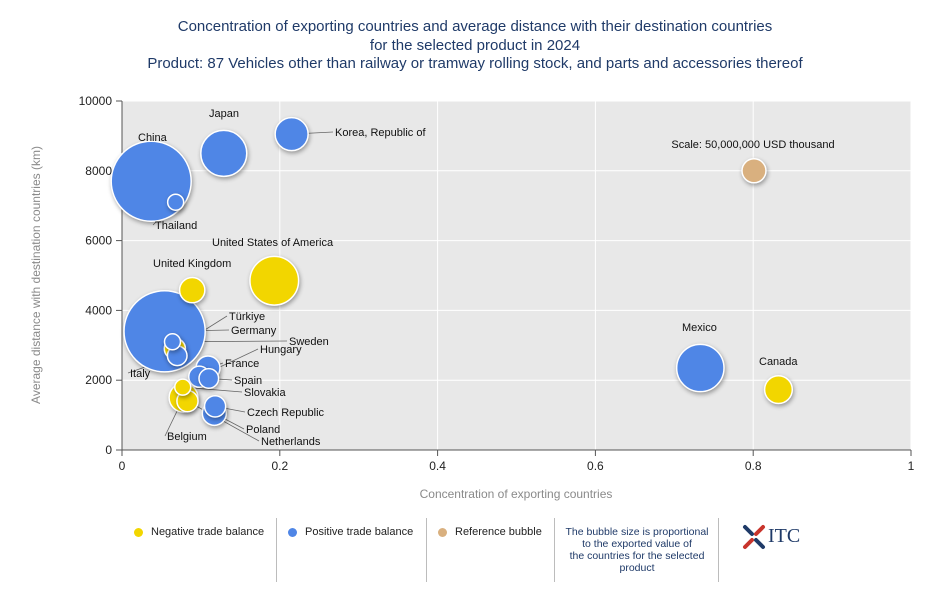  What do you see at coordinates (98, 171) in the screenshot?
I see `y-tick-label: 8000` at bounding box center [98, 171].